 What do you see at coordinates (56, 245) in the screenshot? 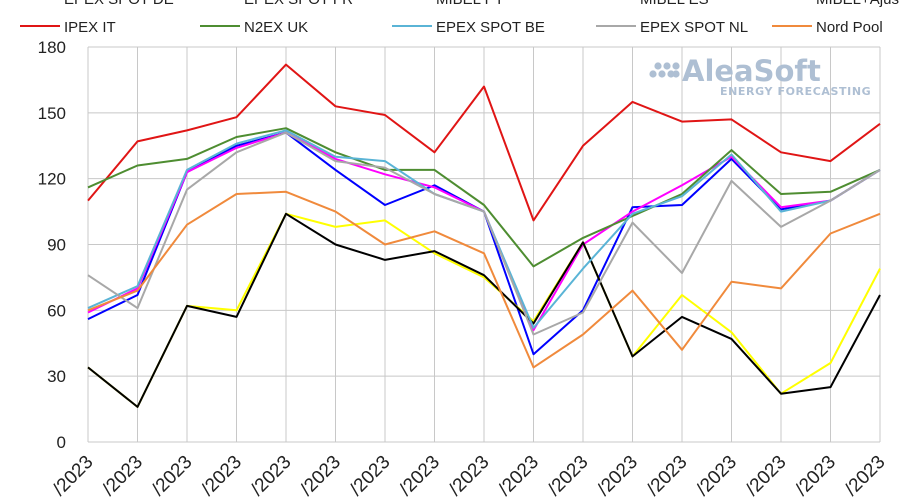
I see `y-tick-label: 90` at bounding box center [56, 245].